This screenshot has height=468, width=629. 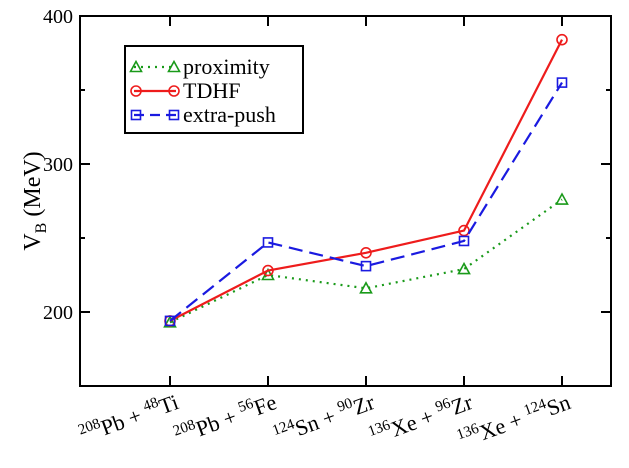 I want to click on x-tick-label: 208Pb + 56Fe, so click(x=225, y=418).